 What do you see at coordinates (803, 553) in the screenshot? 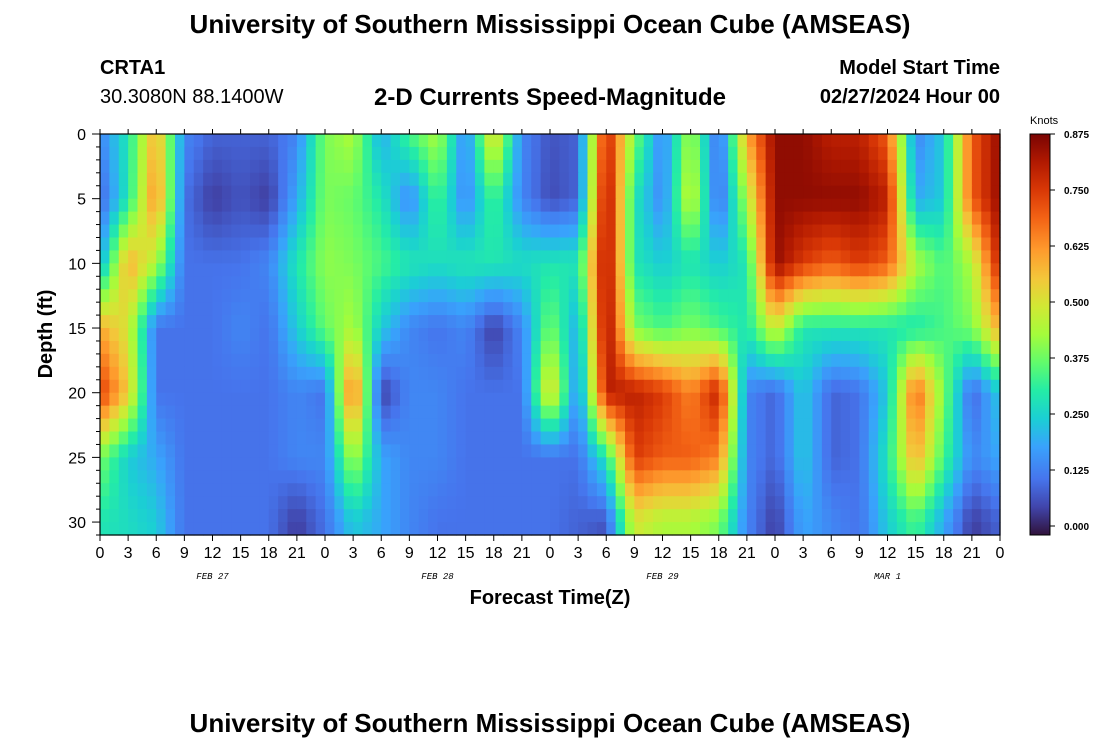
I see `x-tick-label: 3` at bounding box center [803, 553].